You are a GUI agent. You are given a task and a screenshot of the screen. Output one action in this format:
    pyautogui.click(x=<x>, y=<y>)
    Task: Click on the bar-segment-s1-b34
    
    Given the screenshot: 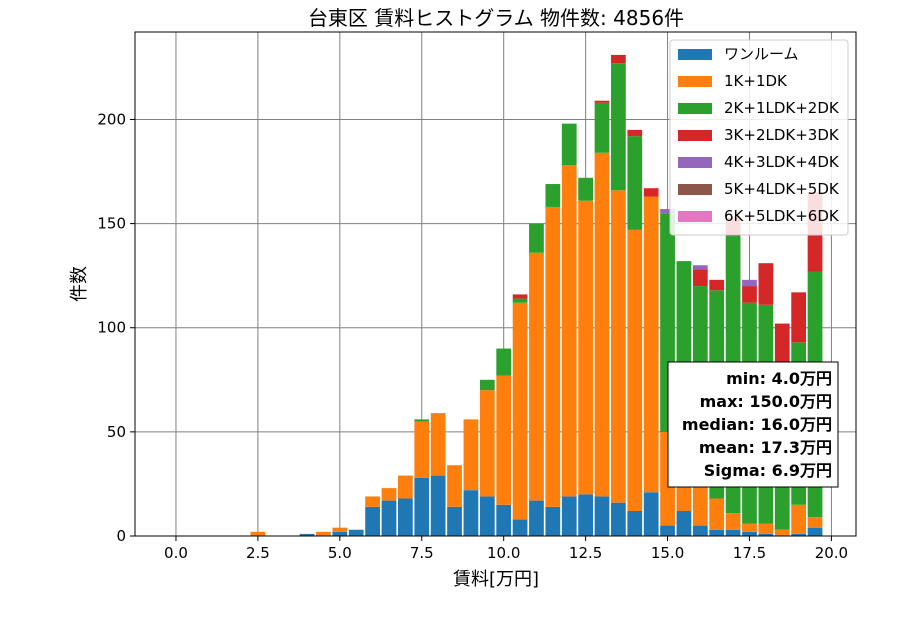 What is the action you would take?
    pyautogui.click(x=733, y=521)
    